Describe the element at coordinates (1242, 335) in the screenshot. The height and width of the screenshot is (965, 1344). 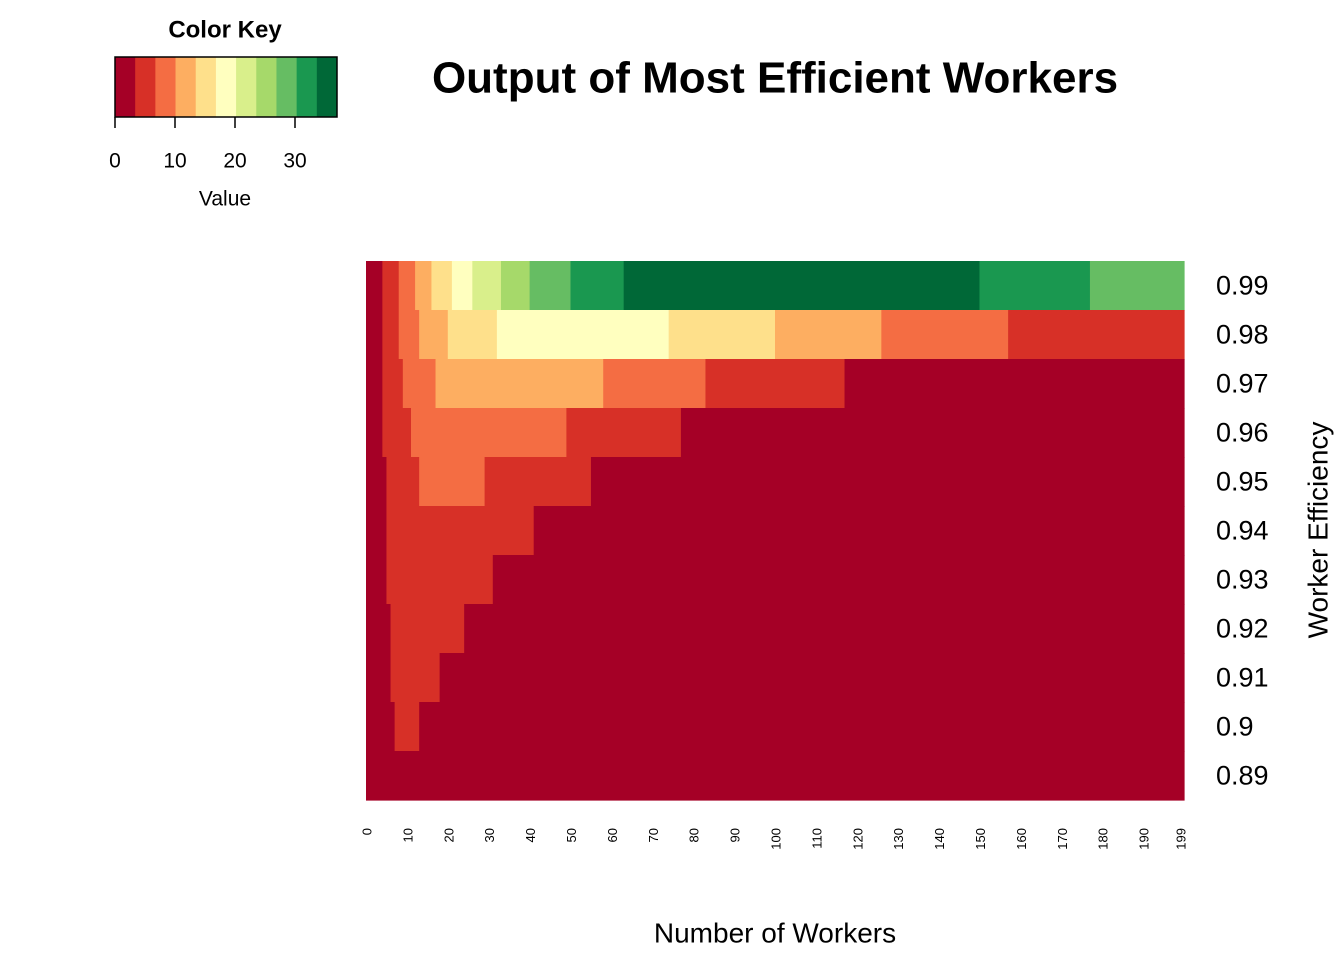
I see `y-tick-label: 0.98` at that location.